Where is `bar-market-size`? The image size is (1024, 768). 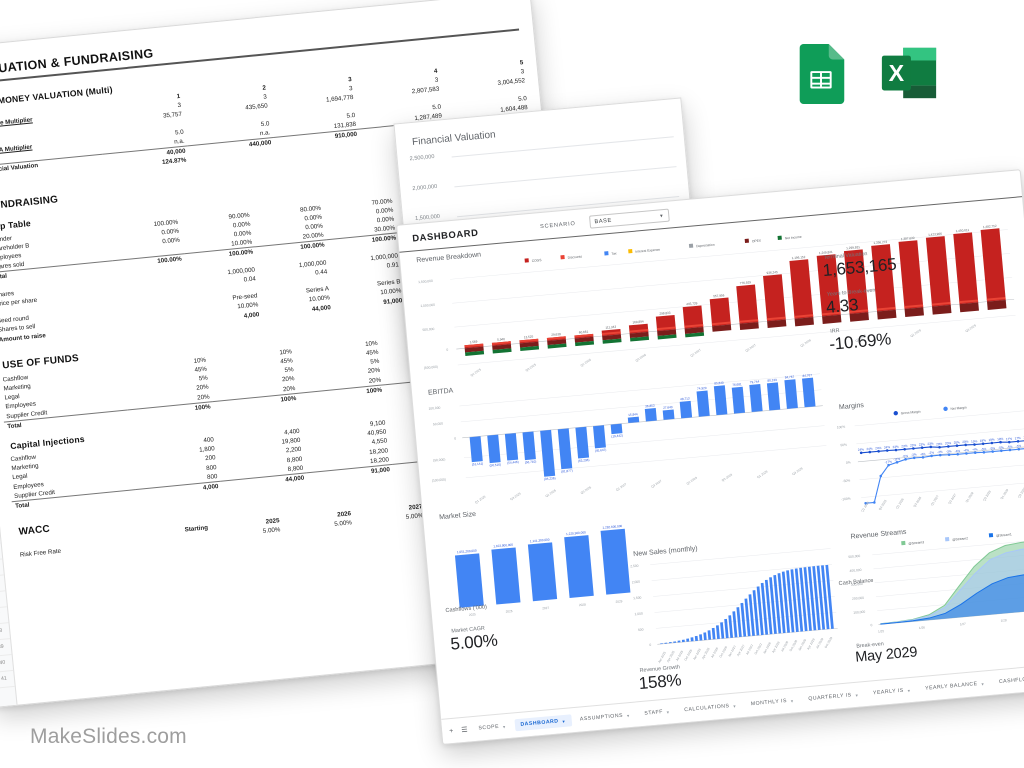 bar-market-size is located at coordinates (542, 572).